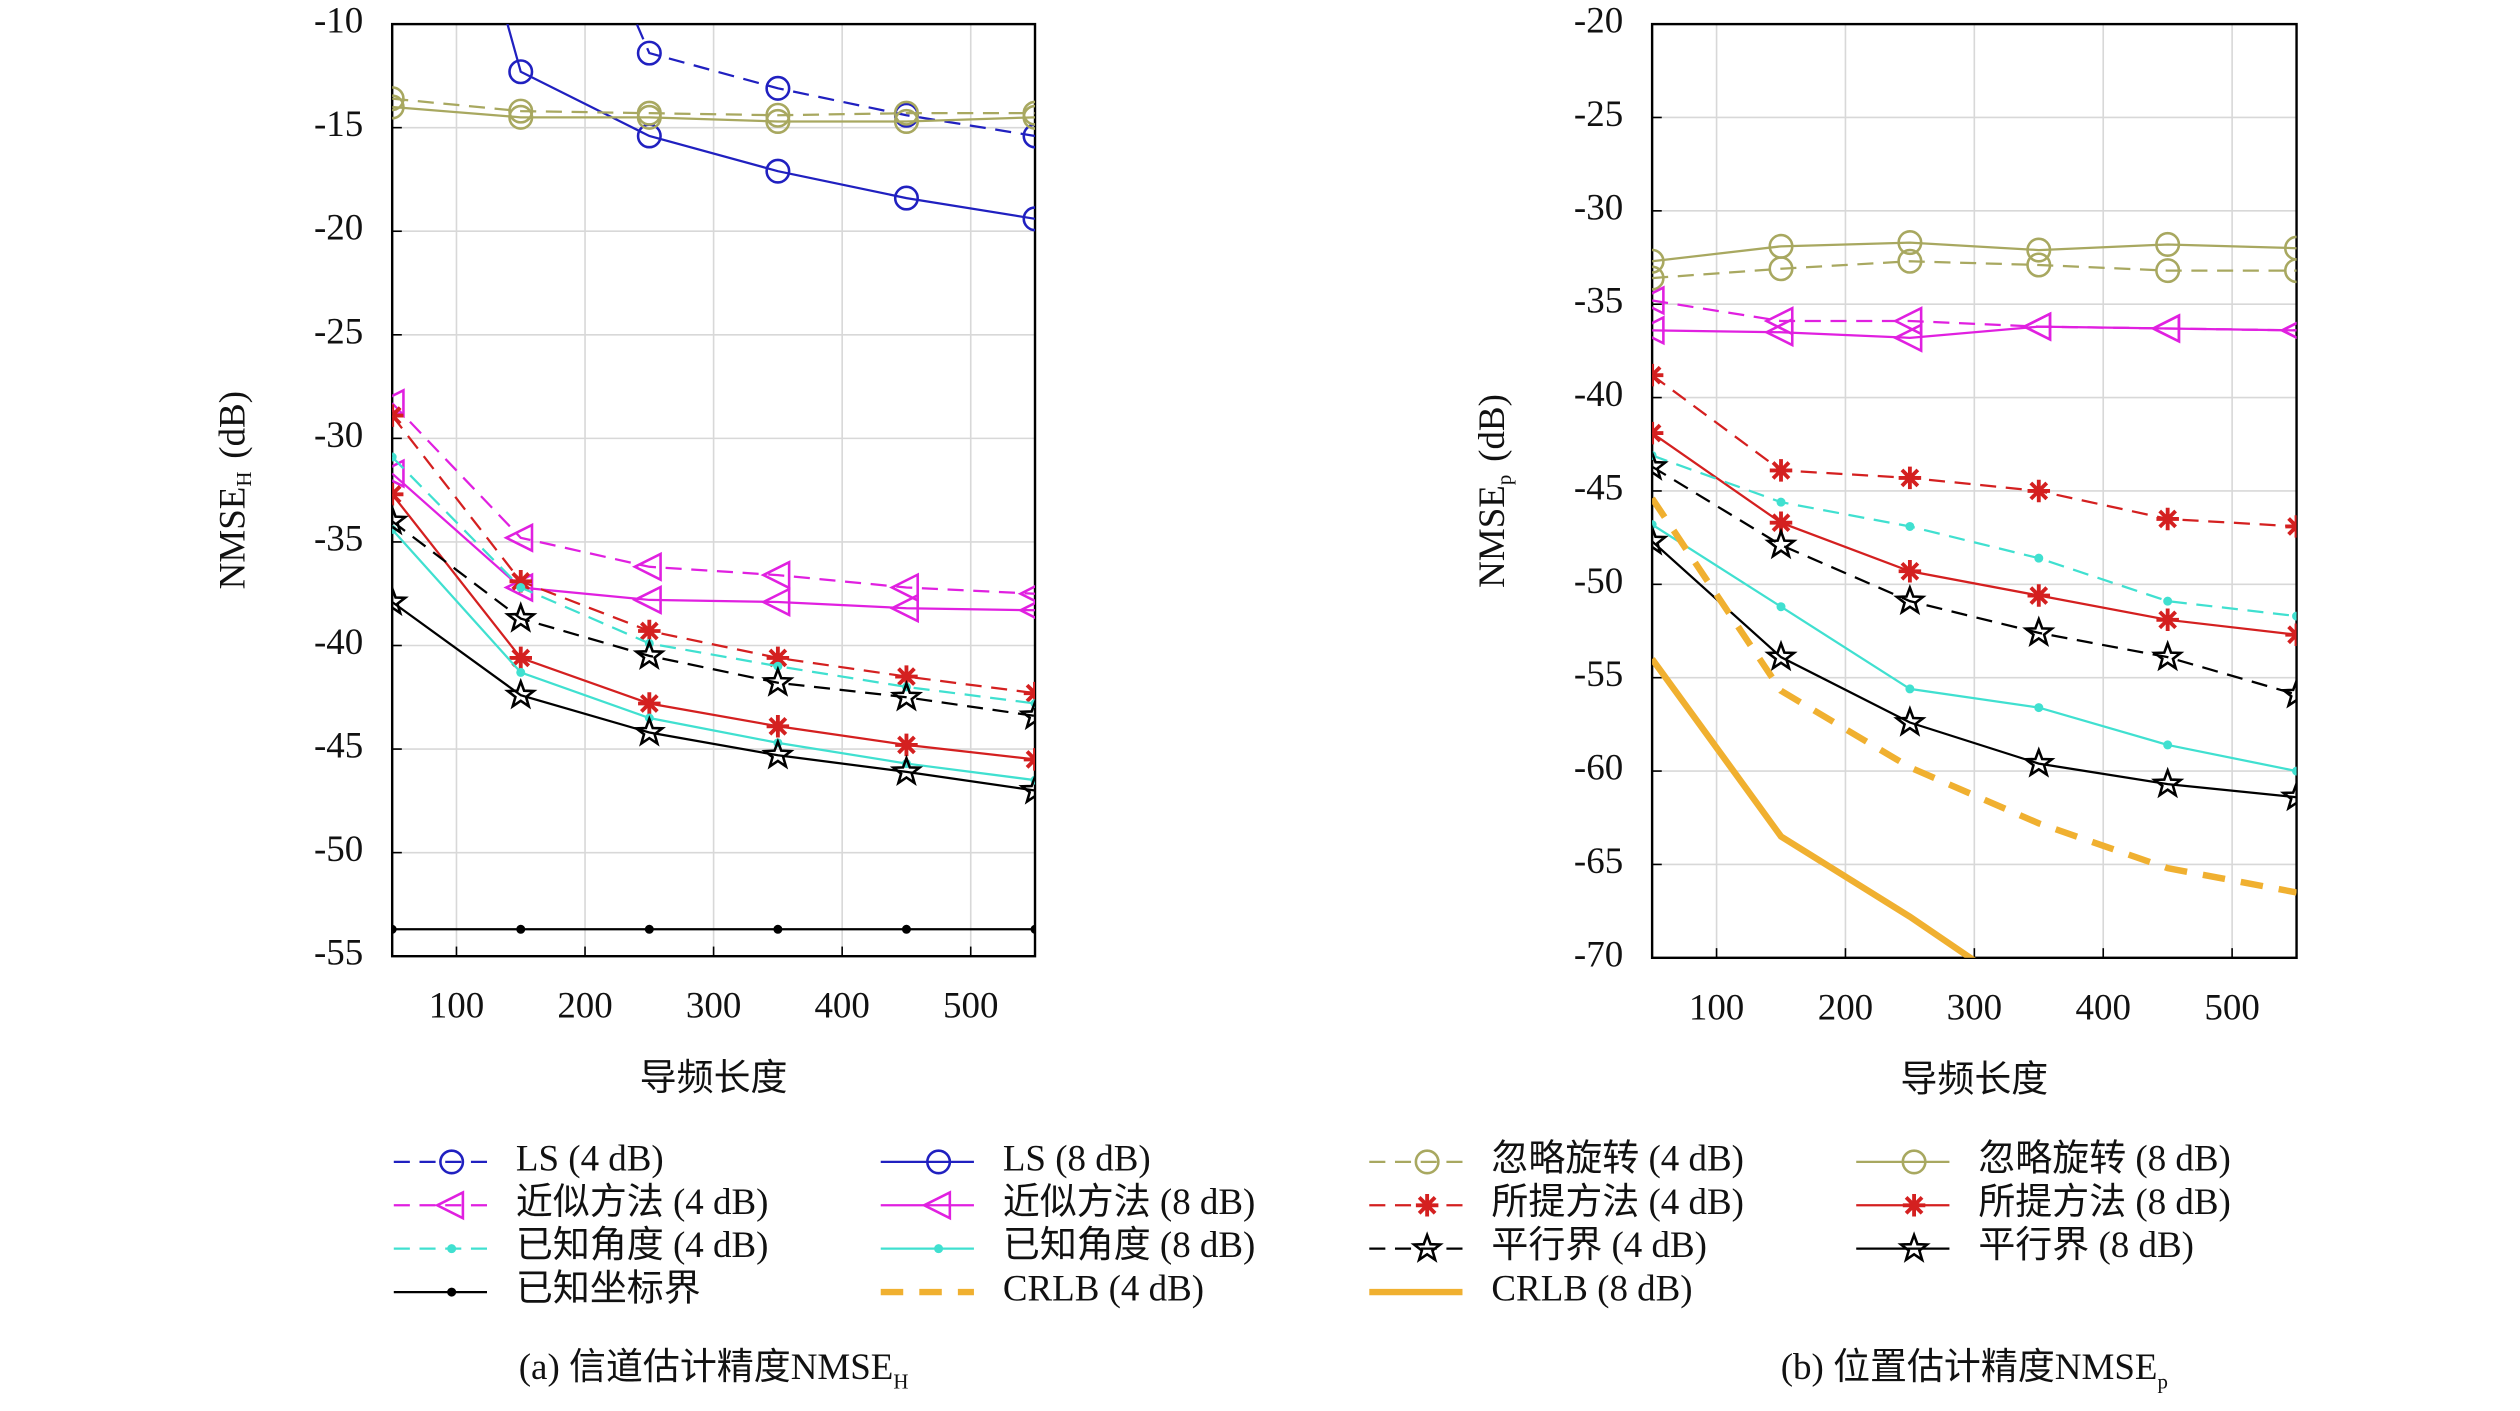 This screenshot has width=2520, height=1411. Describe the element at coordinates (841, 1005) in the screenshot. I see `x-tick-label: 400` at that location.